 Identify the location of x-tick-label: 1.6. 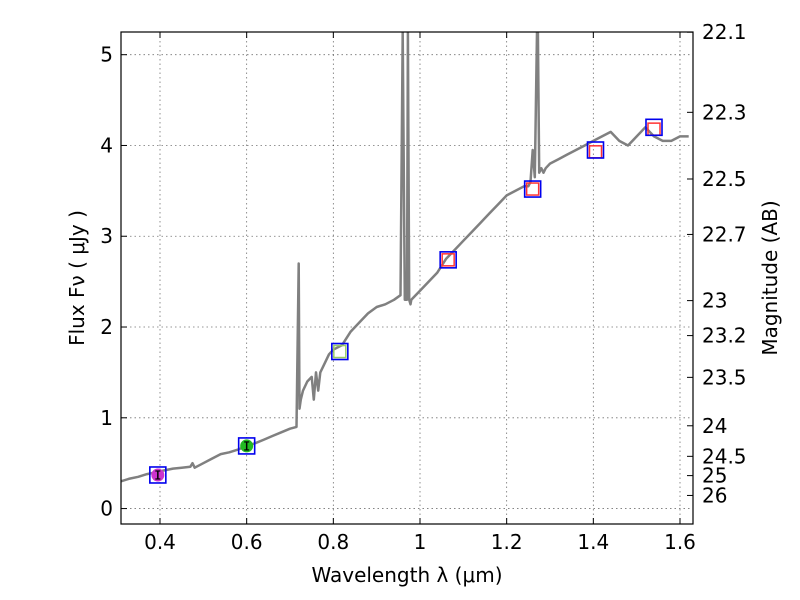
(680, 542).